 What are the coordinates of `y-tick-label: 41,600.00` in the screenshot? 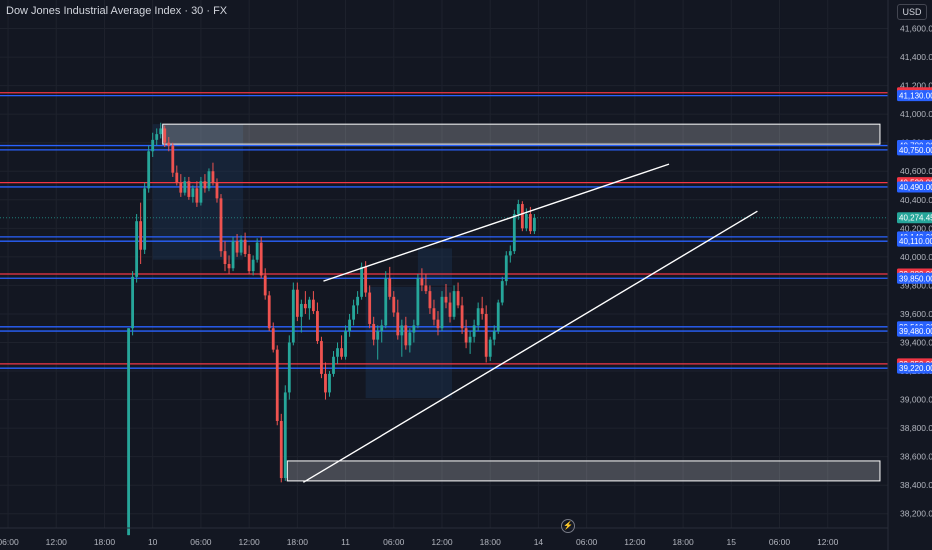 It's located at (916, 29).